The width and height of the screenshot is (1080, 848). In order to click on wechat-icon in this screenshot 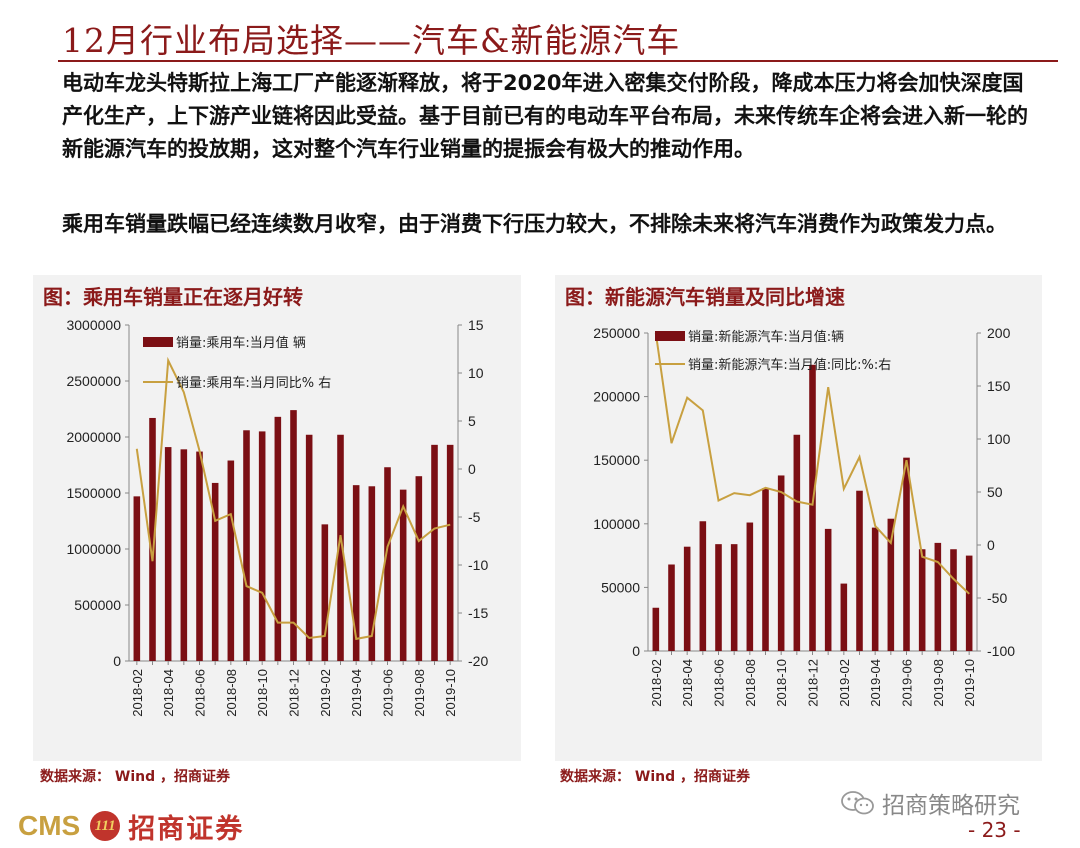, I will do `click(858, 803)`.